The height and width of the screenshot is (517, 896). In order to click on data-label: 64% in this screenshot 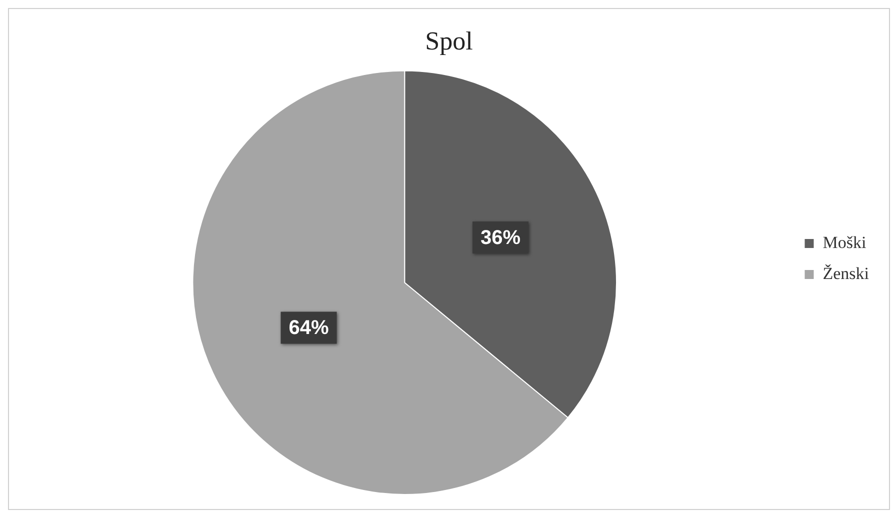, I will do `click(308, 328)`.